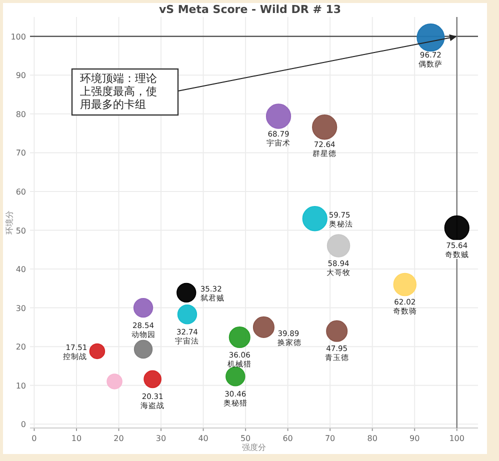 The height and width of the screenshot is (461, 499). Describe the element at coordinates (76, 438) in the screenshot. I see `x-tick-label: 10` at that location.